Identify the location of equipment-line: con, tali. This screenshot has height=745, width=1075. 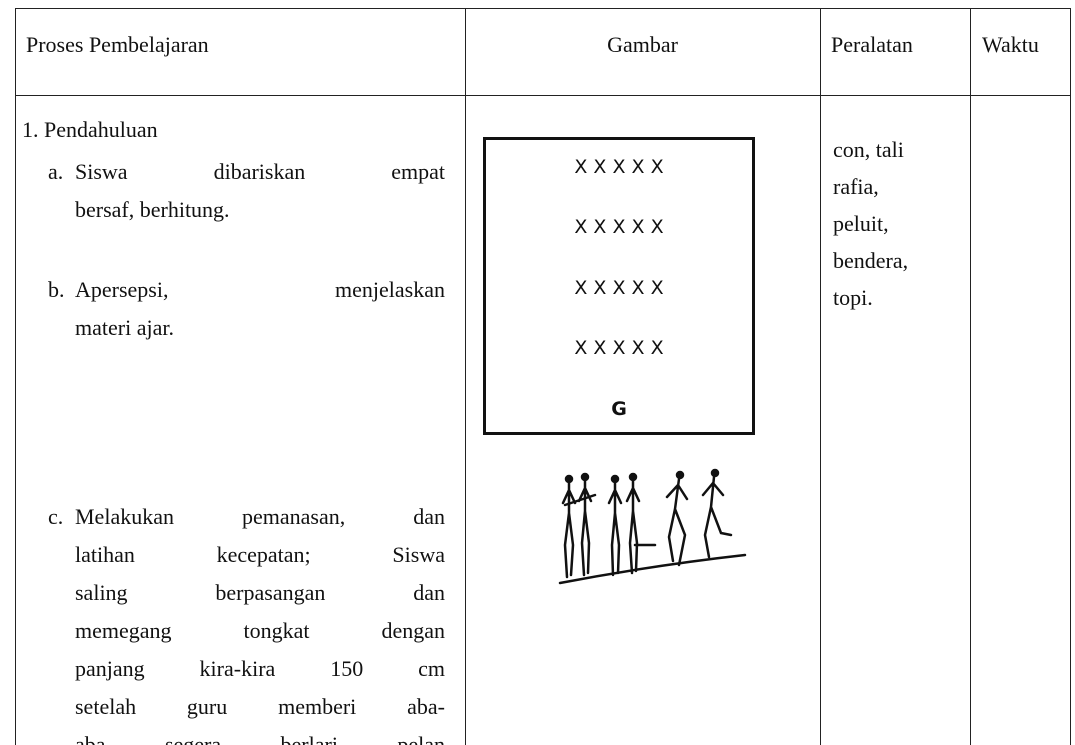
(868, 149).